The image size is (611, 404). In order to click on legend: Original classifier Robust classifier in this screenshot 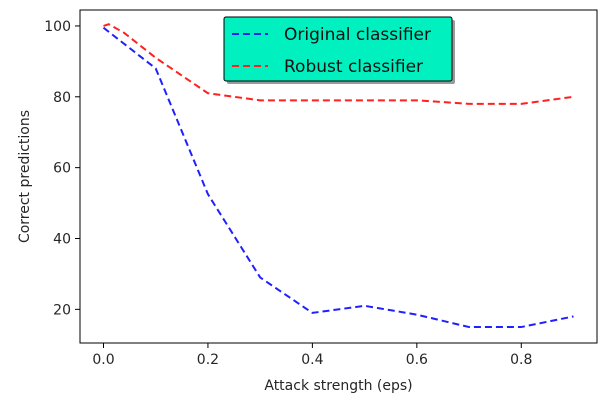, I will do `click(339, 50)`.